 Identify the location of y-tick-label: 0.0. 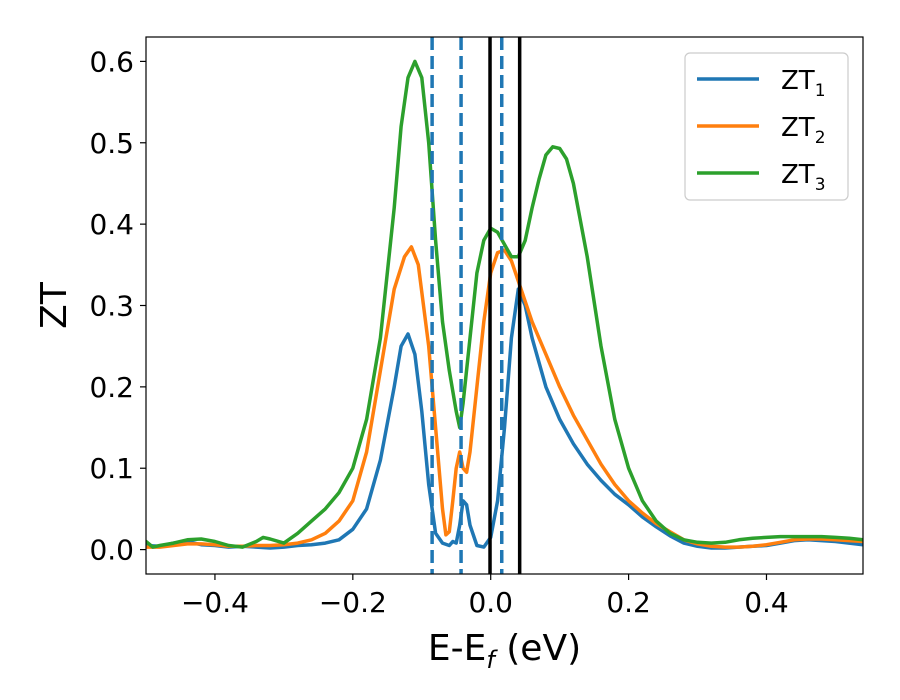
(111, 550).